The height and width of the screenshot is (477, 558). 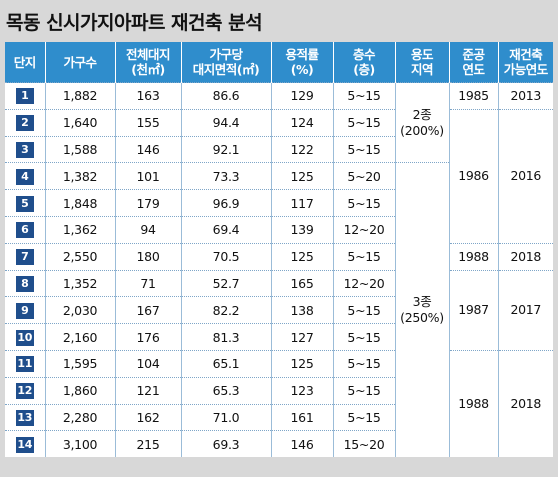 I want to click on land-per-household-cell: 82.2, so click(x=225, y=310).